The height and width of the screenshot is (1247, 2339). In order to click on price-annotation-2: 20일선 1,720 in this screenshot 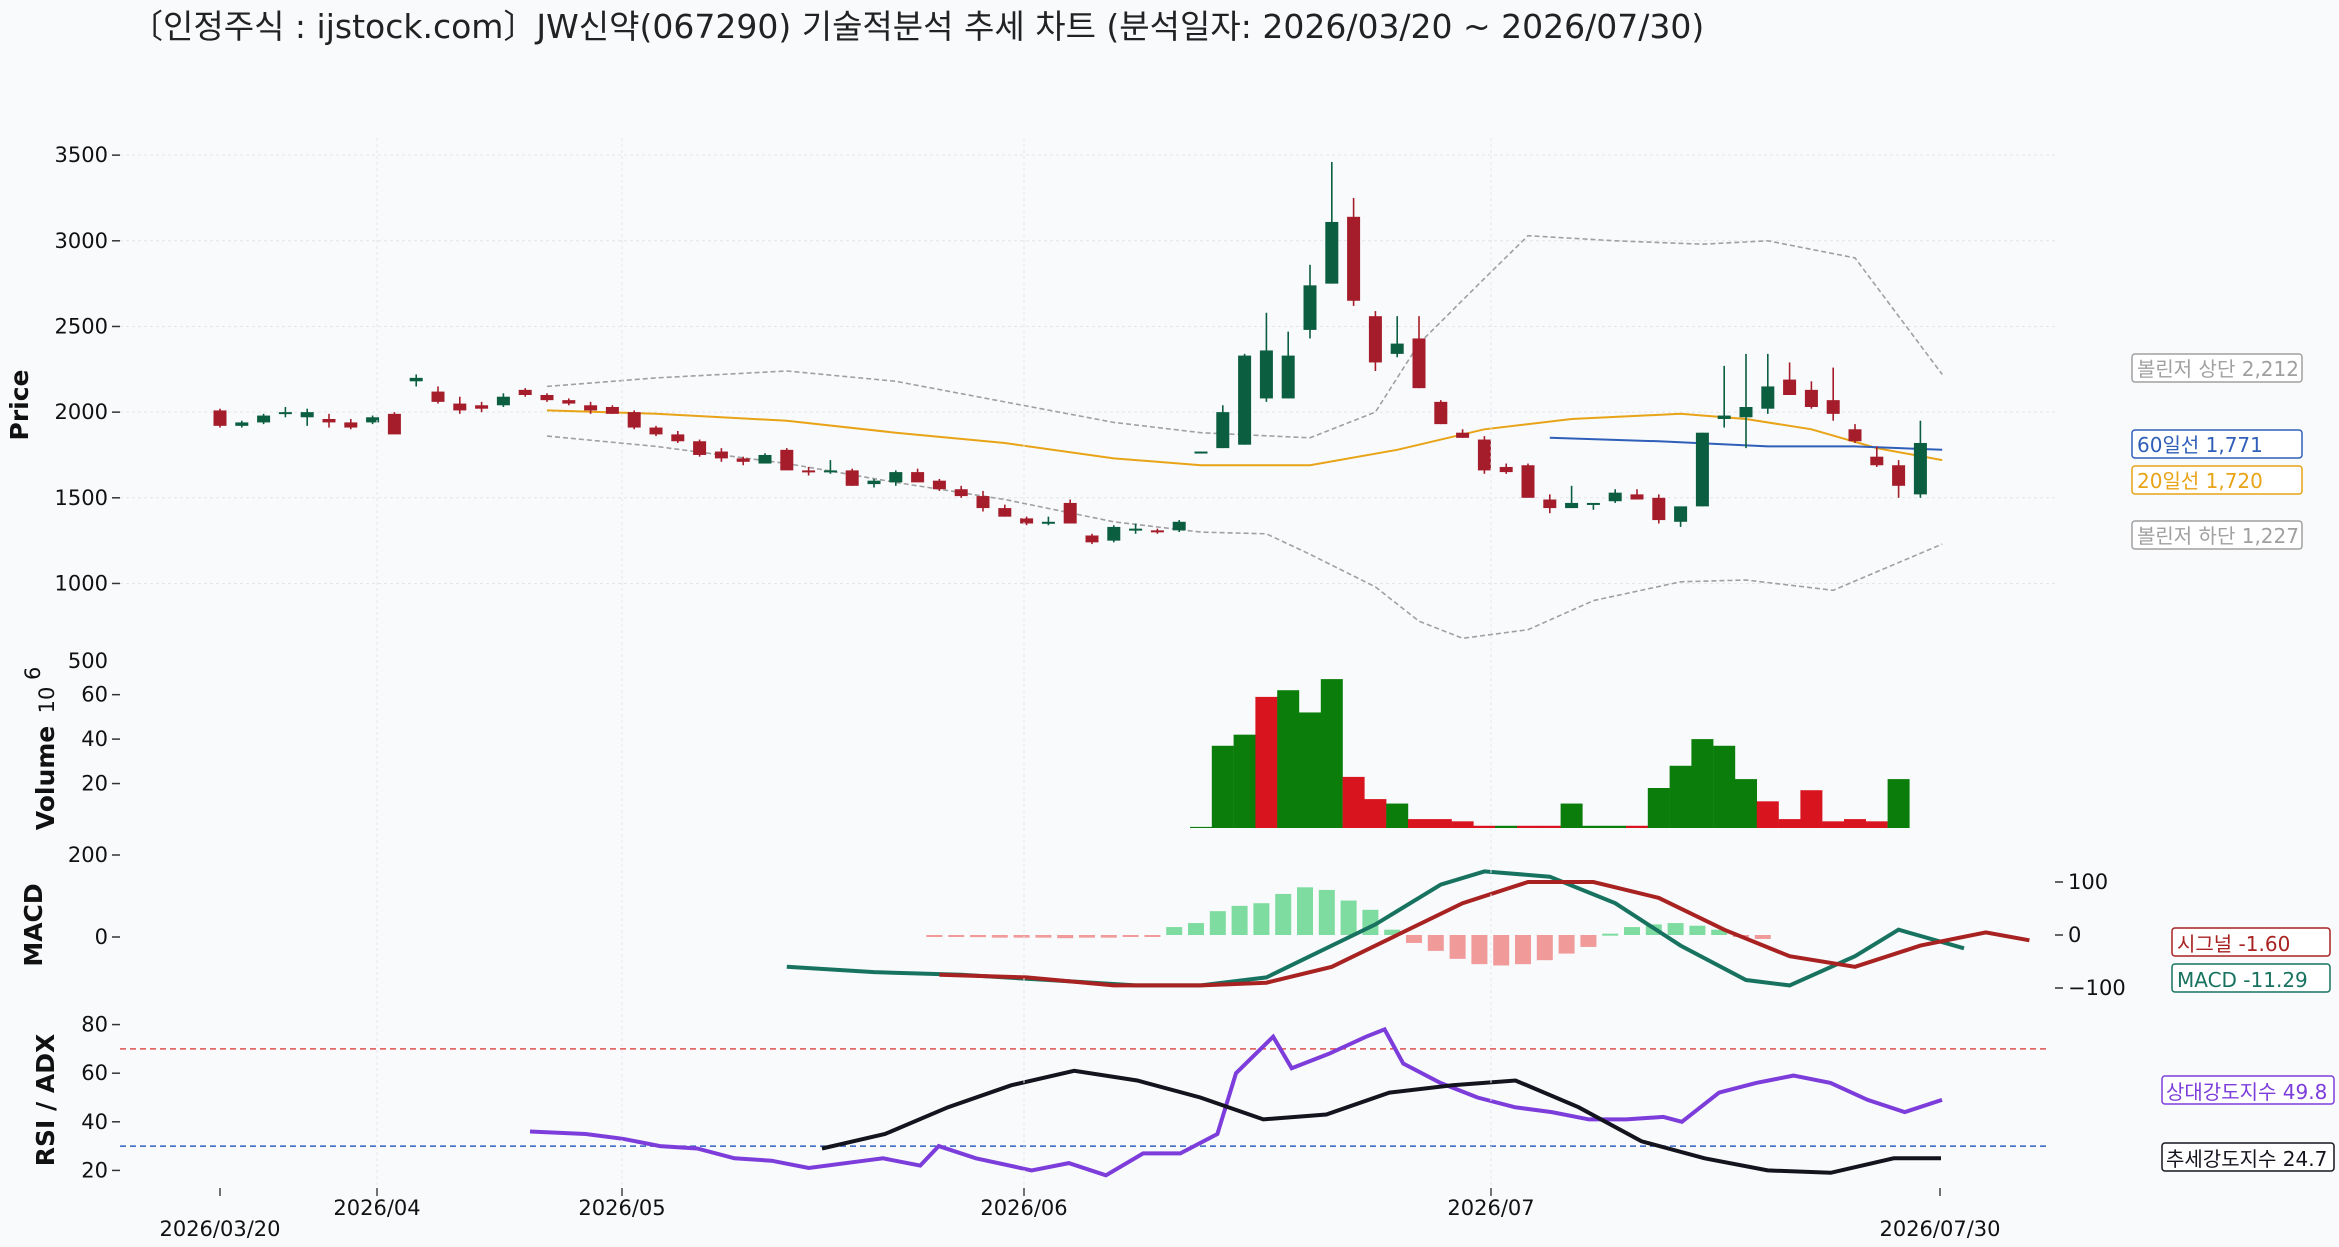, I will do `click(2217, 480)`.